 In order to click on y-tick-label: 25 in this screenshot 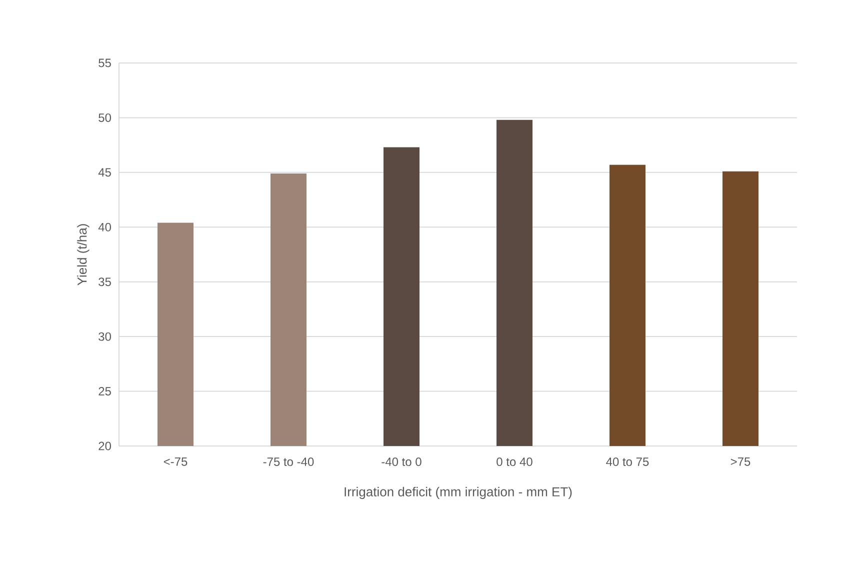, I will do `click(104, 391)`.